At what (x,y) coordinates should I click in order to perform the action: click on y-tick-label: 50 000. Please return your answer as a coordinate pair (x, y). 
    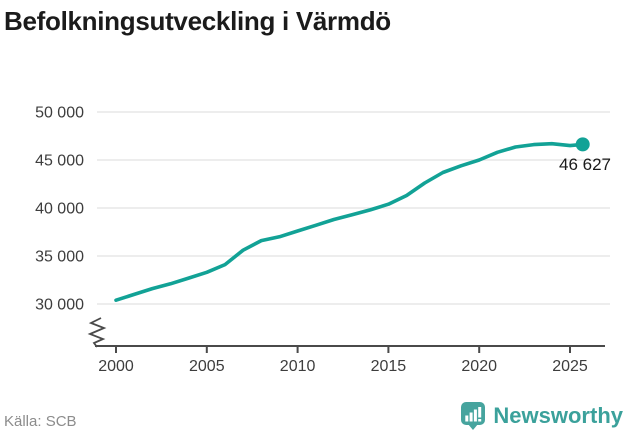
    Looking at the image, I should click on (59, 113).